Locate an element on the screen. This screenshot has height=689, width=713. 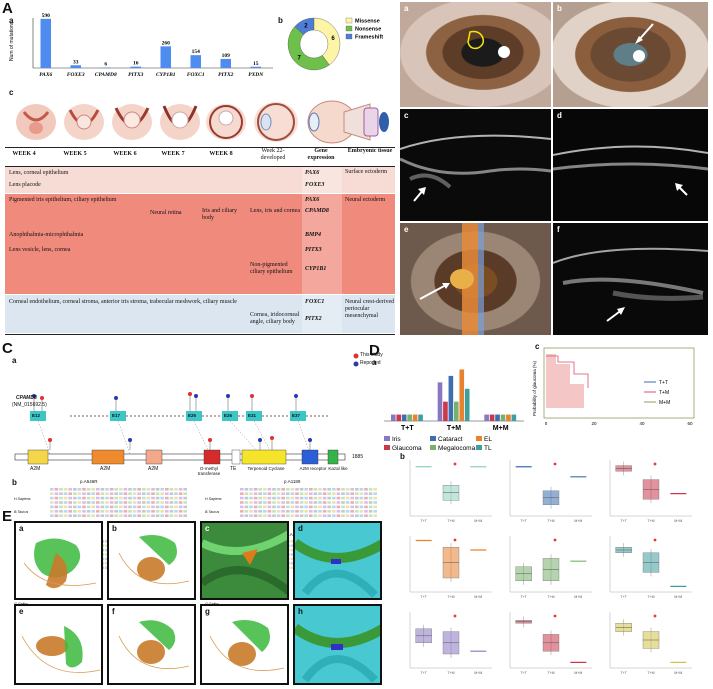
bar-pitx2 is located at coordinates (225, 63).